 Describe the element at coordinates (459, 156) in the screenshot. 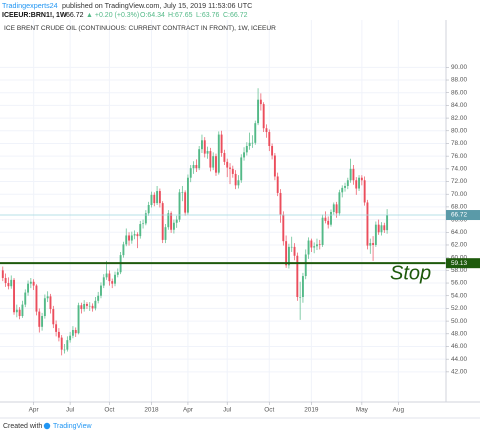

I see `y-tick-label: 76.00` at that location.